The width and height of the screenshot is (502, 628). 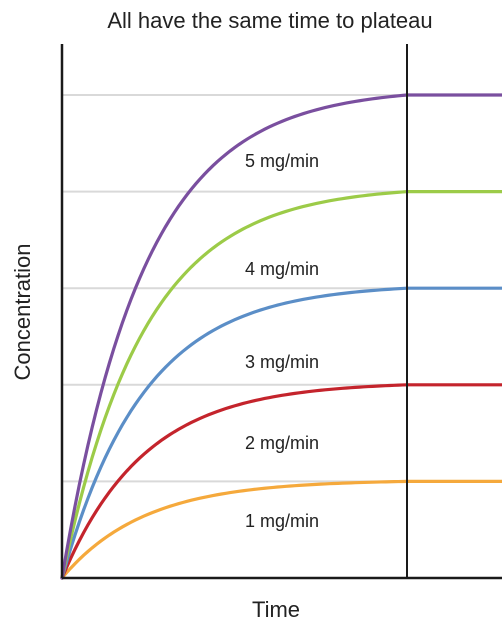 What do you see at coordinates (282, 269) in the screenshot?
I see `series-label-4: 4 mg/min` at bounding box center [282, 269].